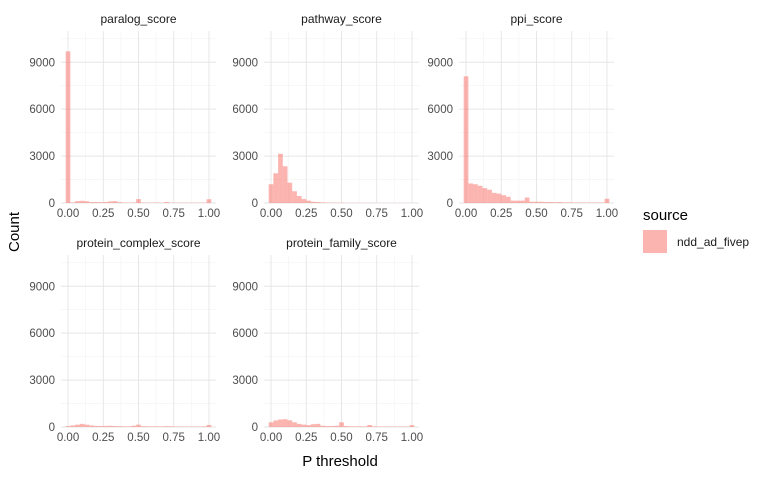  What do you see at coordinates (536, 19) in the screenshot?
I see `facet-title: ppi_score` at bounding box center [536, 19].